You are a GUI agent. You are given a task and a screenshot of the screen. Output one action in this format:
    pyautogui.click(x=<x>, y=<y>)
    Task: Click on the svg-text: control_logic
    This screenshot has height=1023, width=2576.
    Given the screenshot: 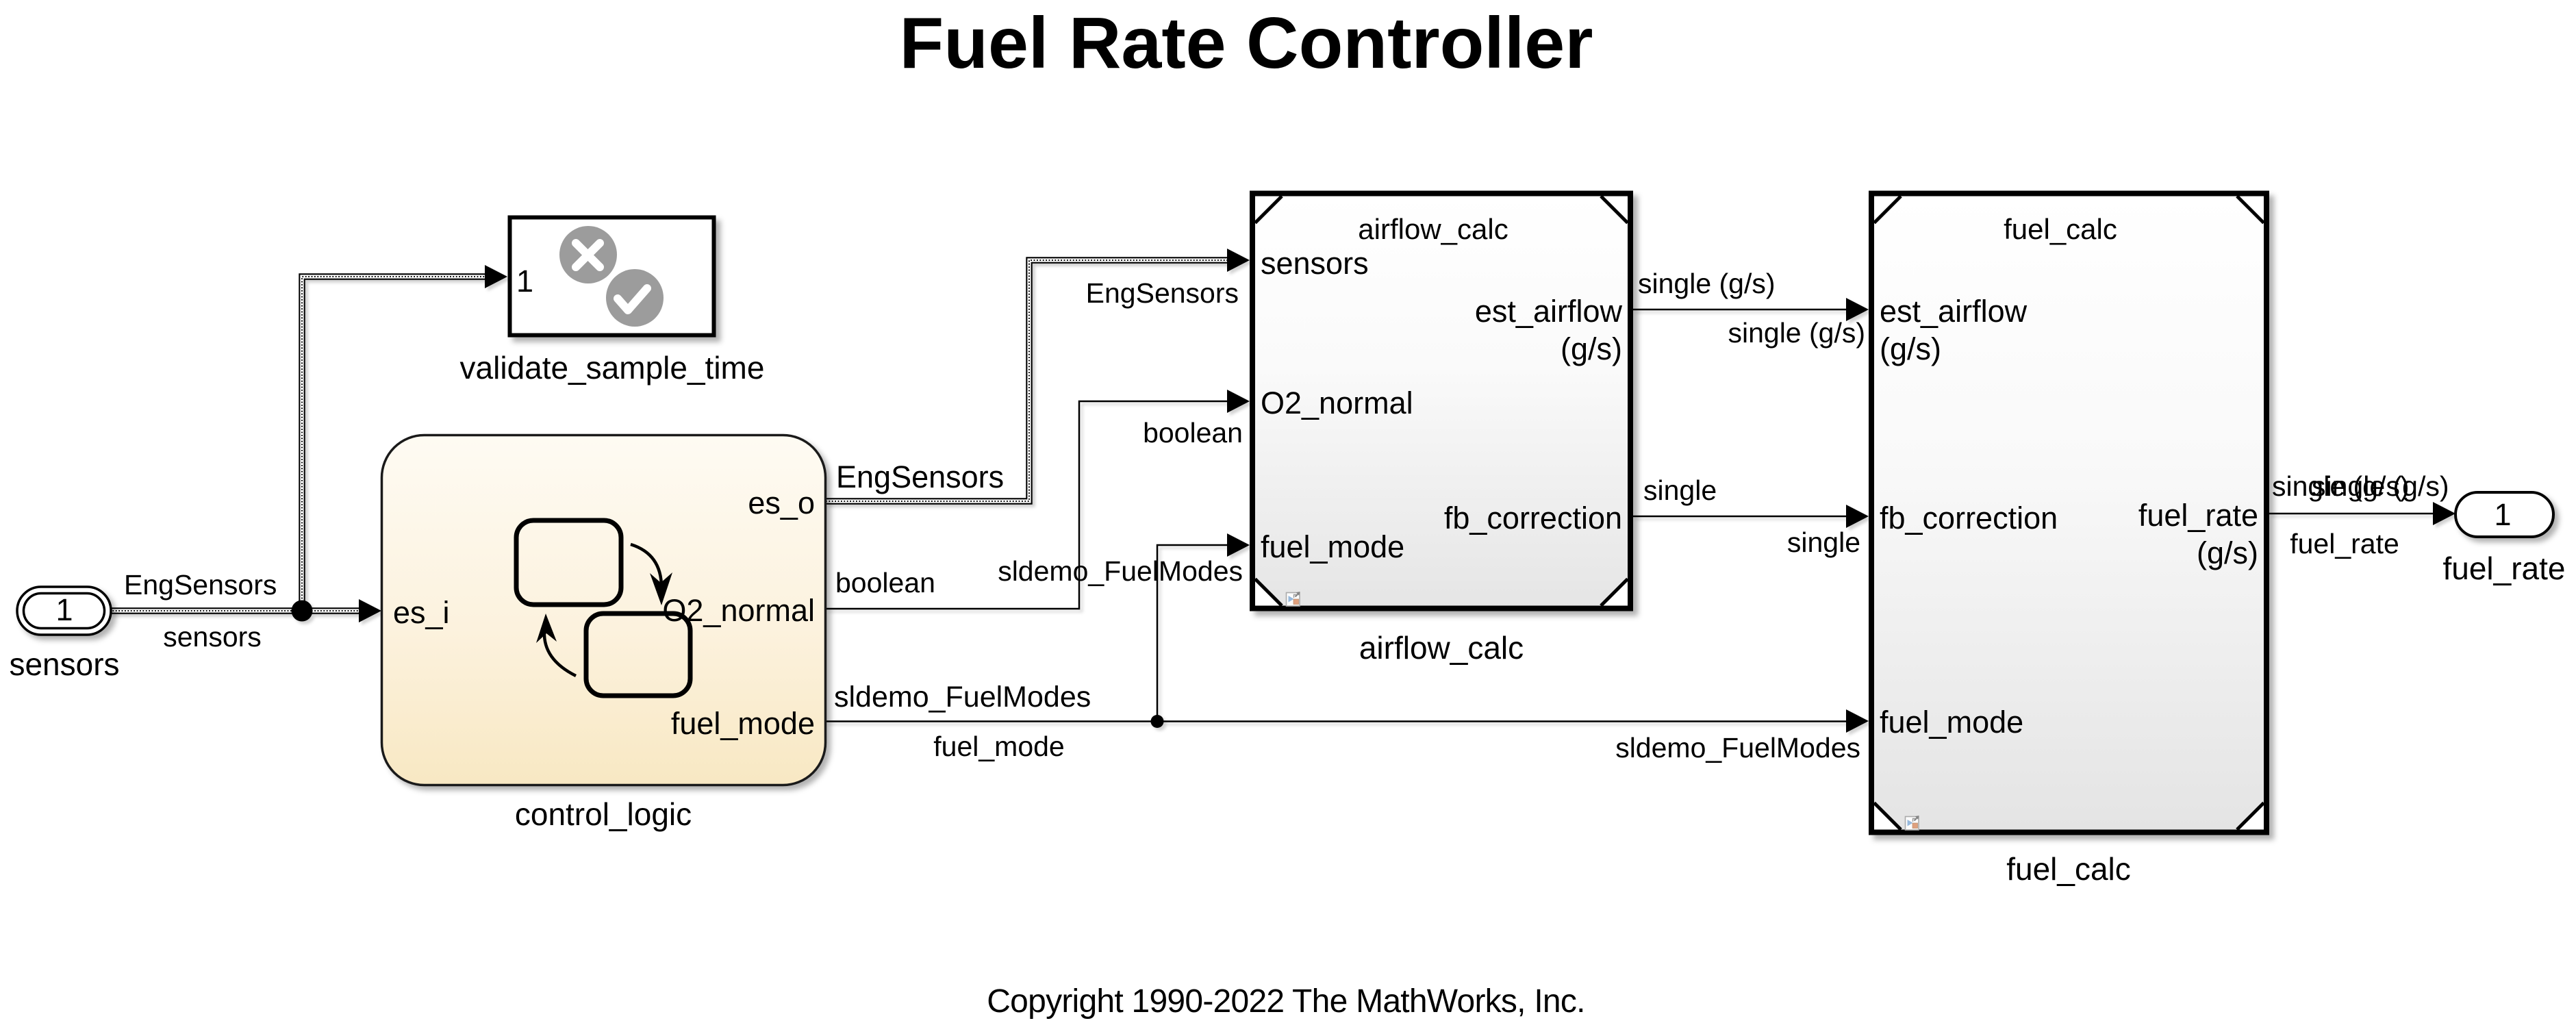 What is the action you would take?
    pyautogui.click(x=603, y=814)
    